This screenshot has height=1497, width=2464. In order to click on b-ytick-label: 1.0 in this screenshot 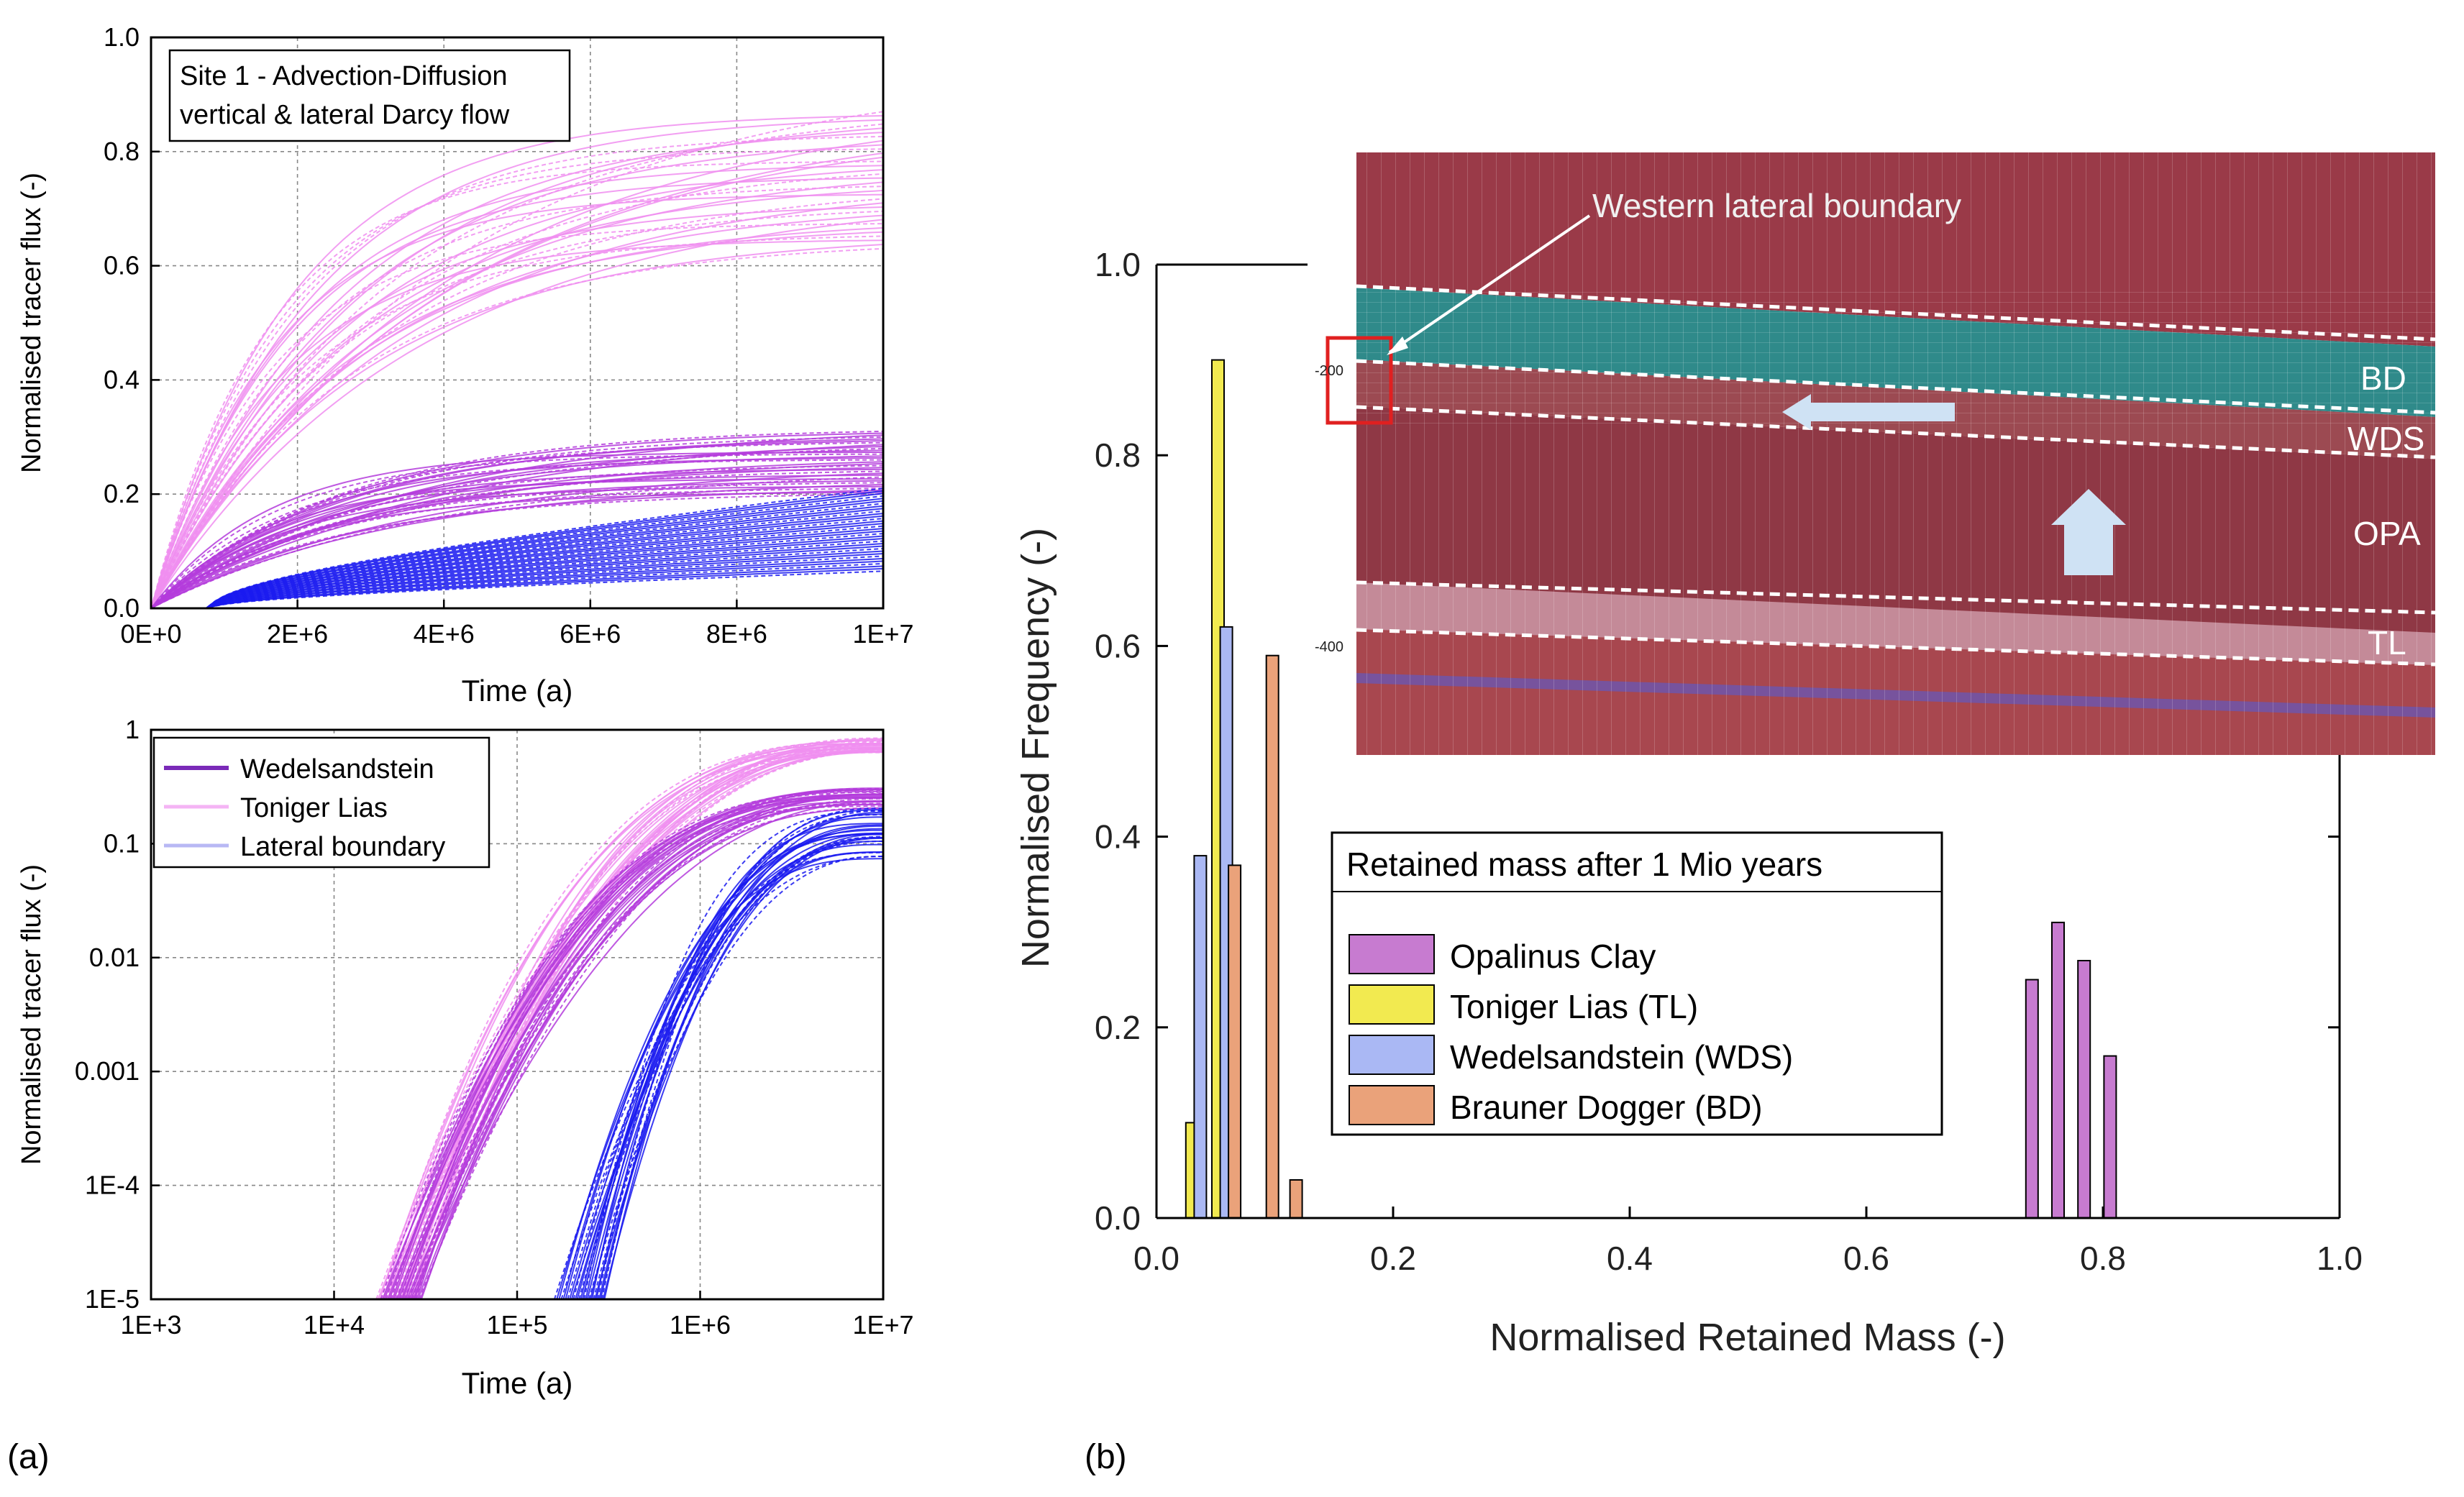, I will do `click(1118, 264)`.